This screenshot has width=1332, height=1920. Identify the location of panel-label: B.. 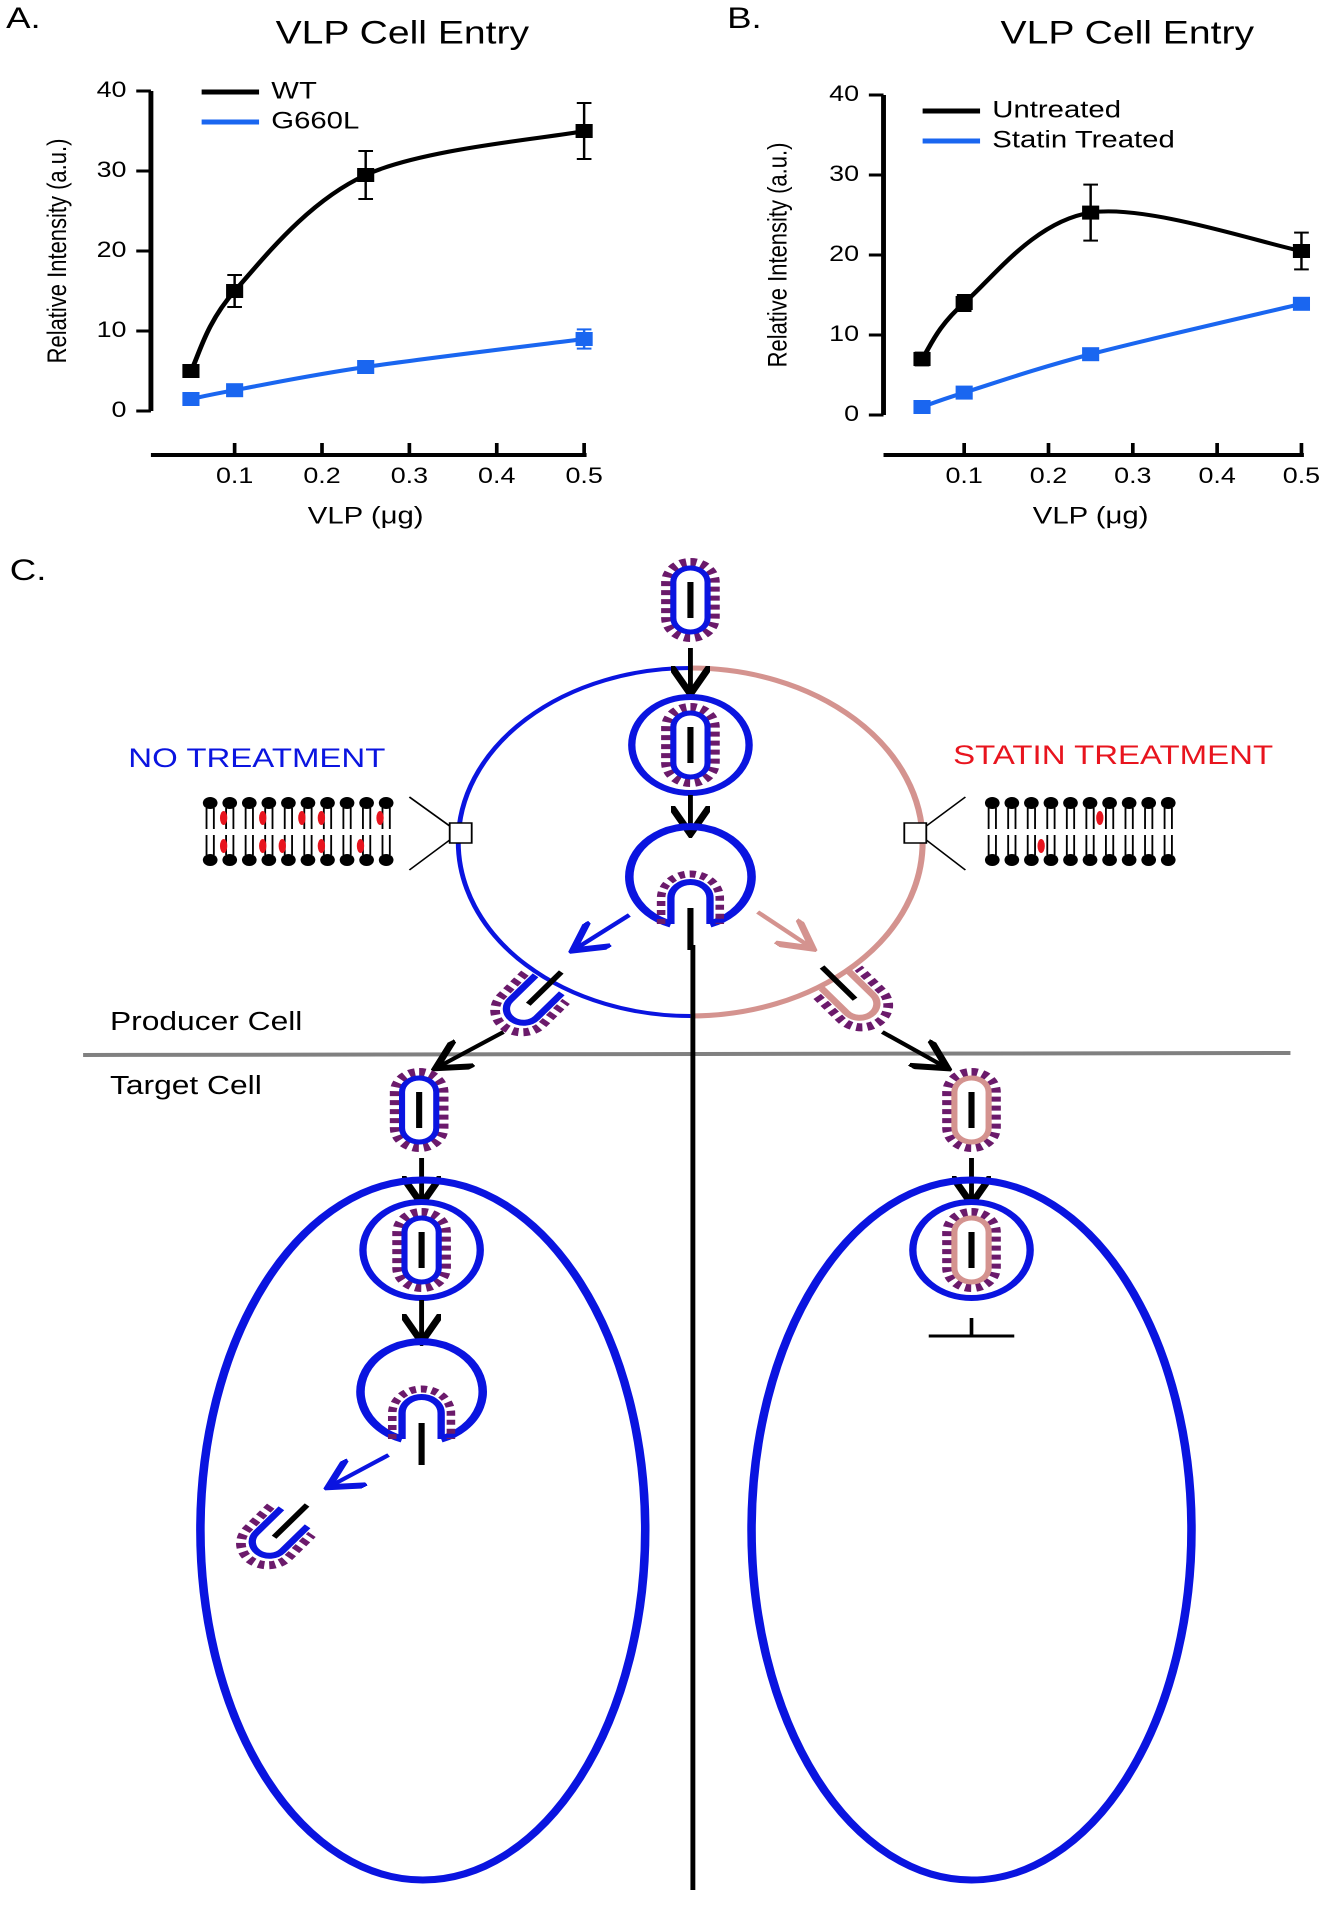
(744, 18).